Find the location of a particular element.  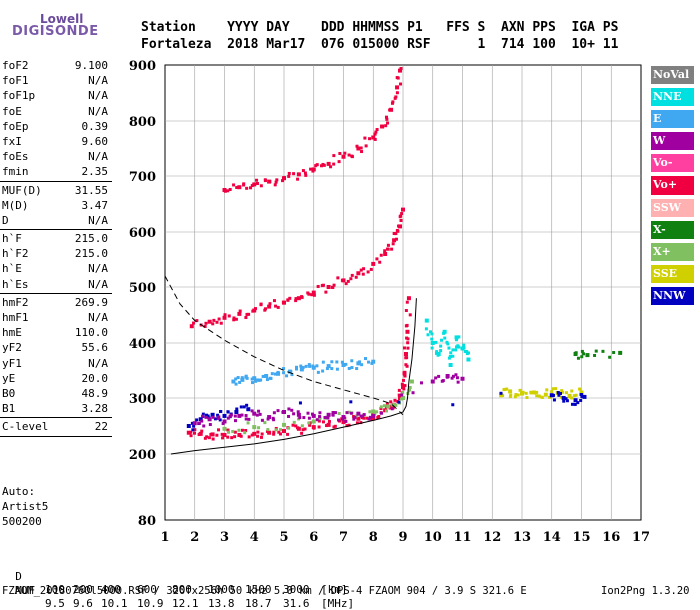

x-tick-label: 13 is located at coordinates (522, 537).